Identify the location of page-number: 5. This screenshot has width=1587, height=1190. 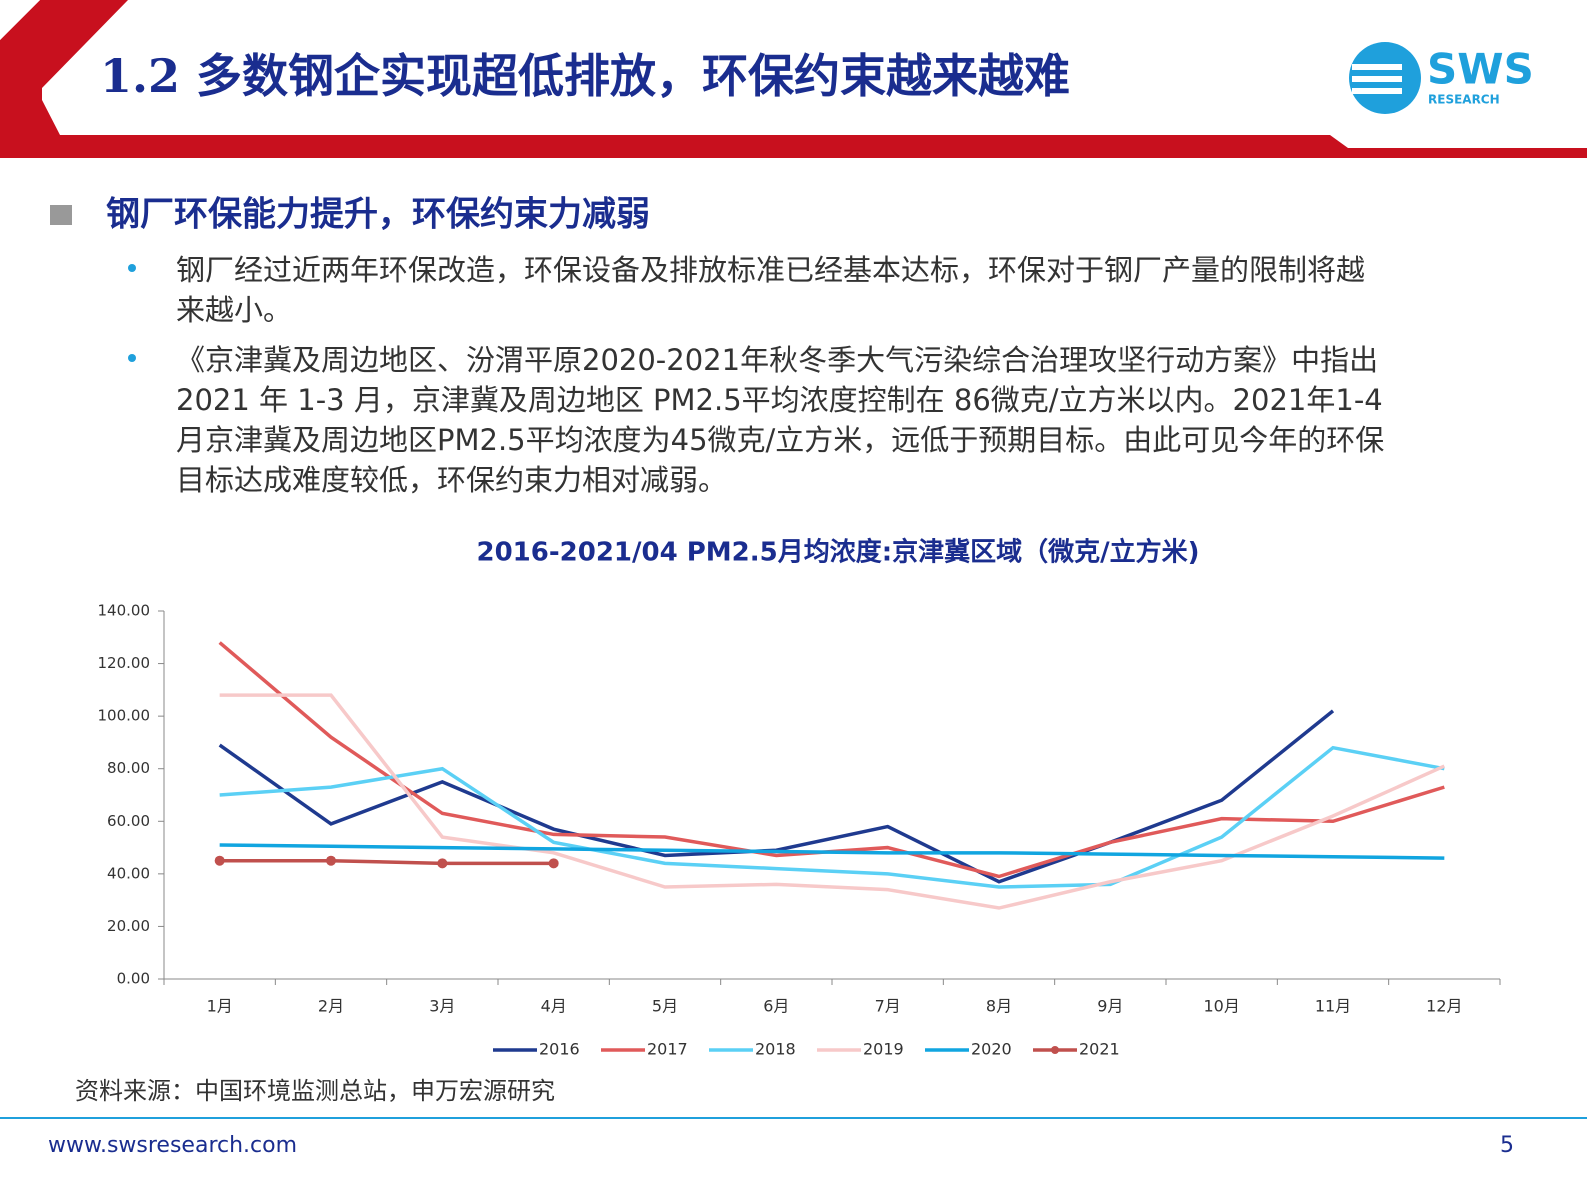
(1507, 1145).